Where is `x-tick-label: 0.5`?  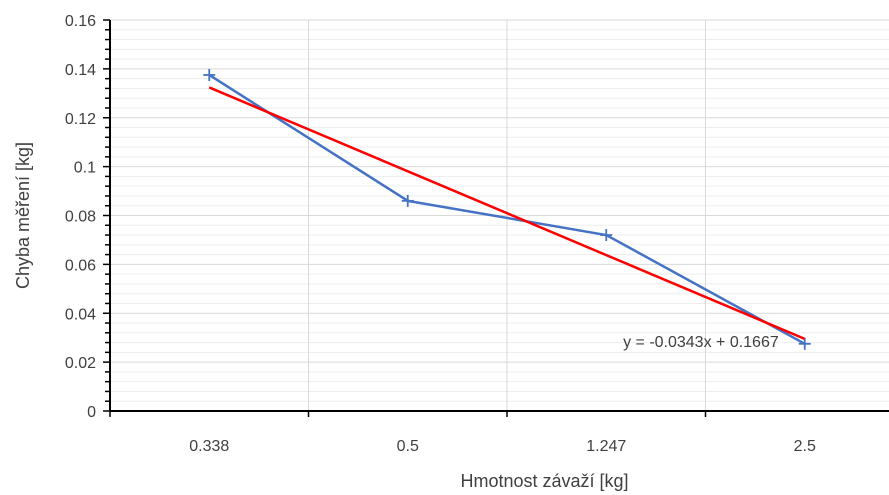
x-tick-label: 0.5 is located at coordinates (408, 446).